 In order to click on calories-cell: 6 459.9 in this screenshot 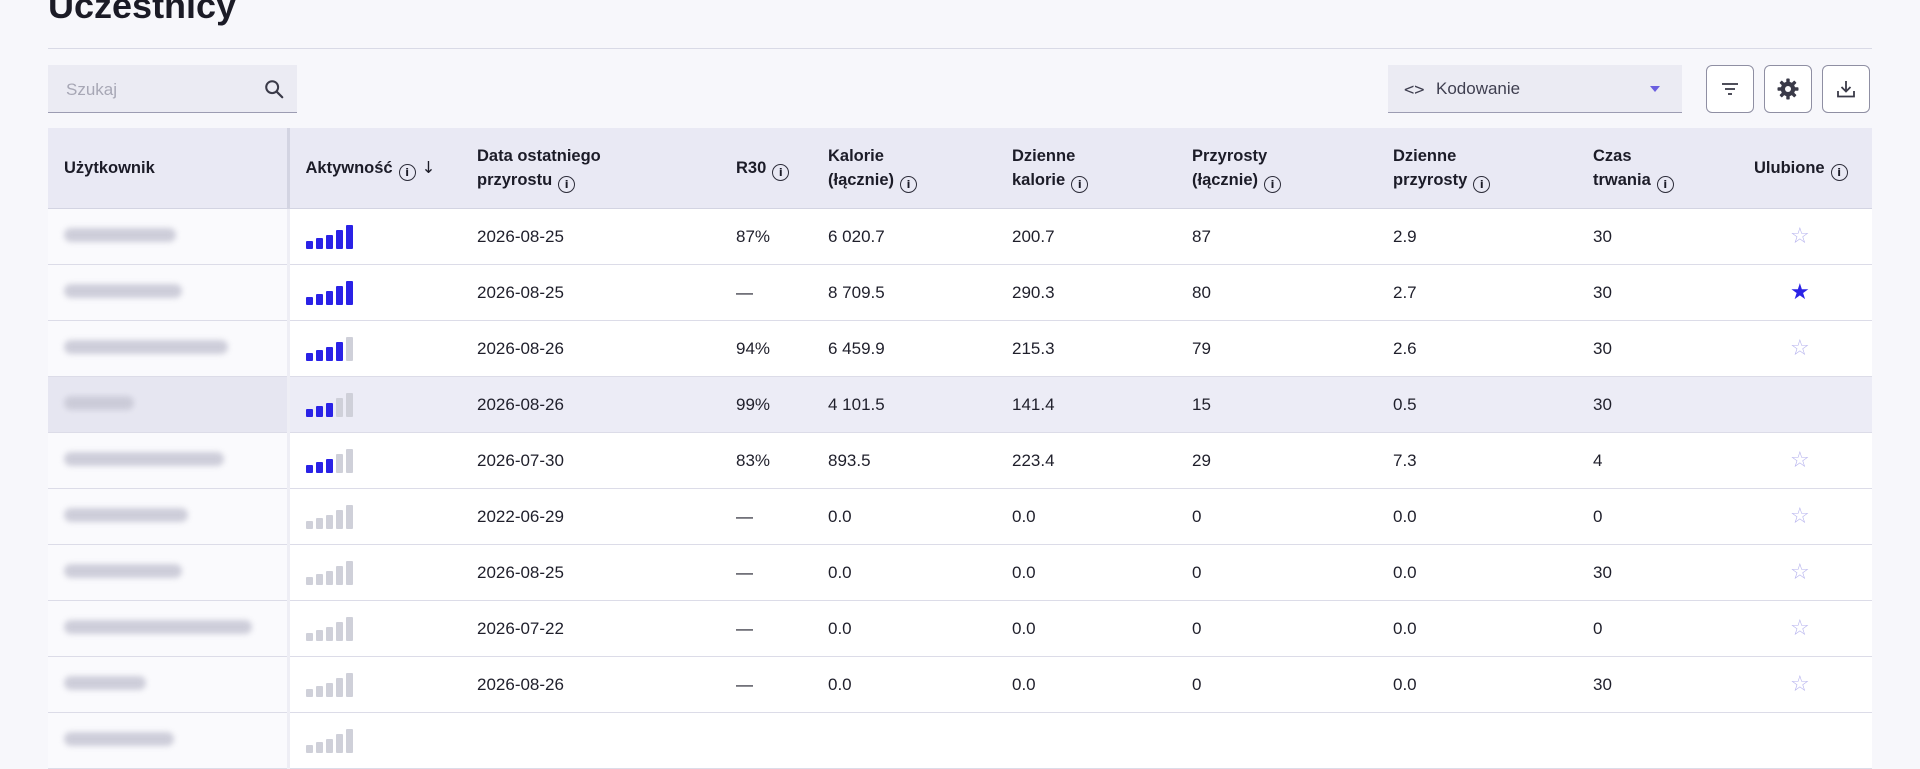, I will do `click(904, 348)`.